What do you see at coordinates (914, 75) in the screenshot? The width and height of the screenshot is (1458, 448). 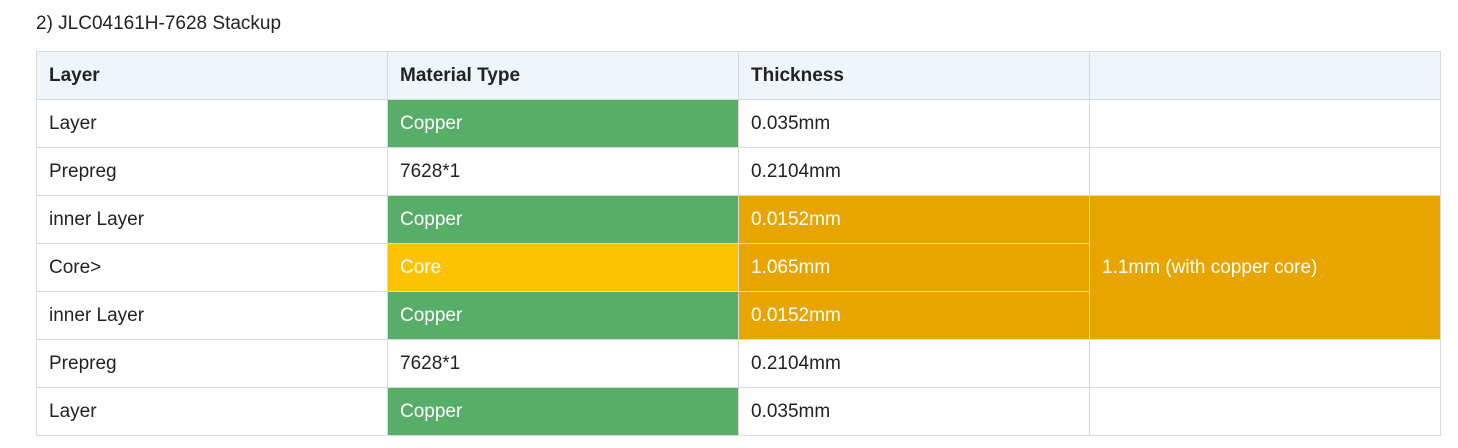 I see `header-thickness: Thickness` at bounding box center [914, 75].